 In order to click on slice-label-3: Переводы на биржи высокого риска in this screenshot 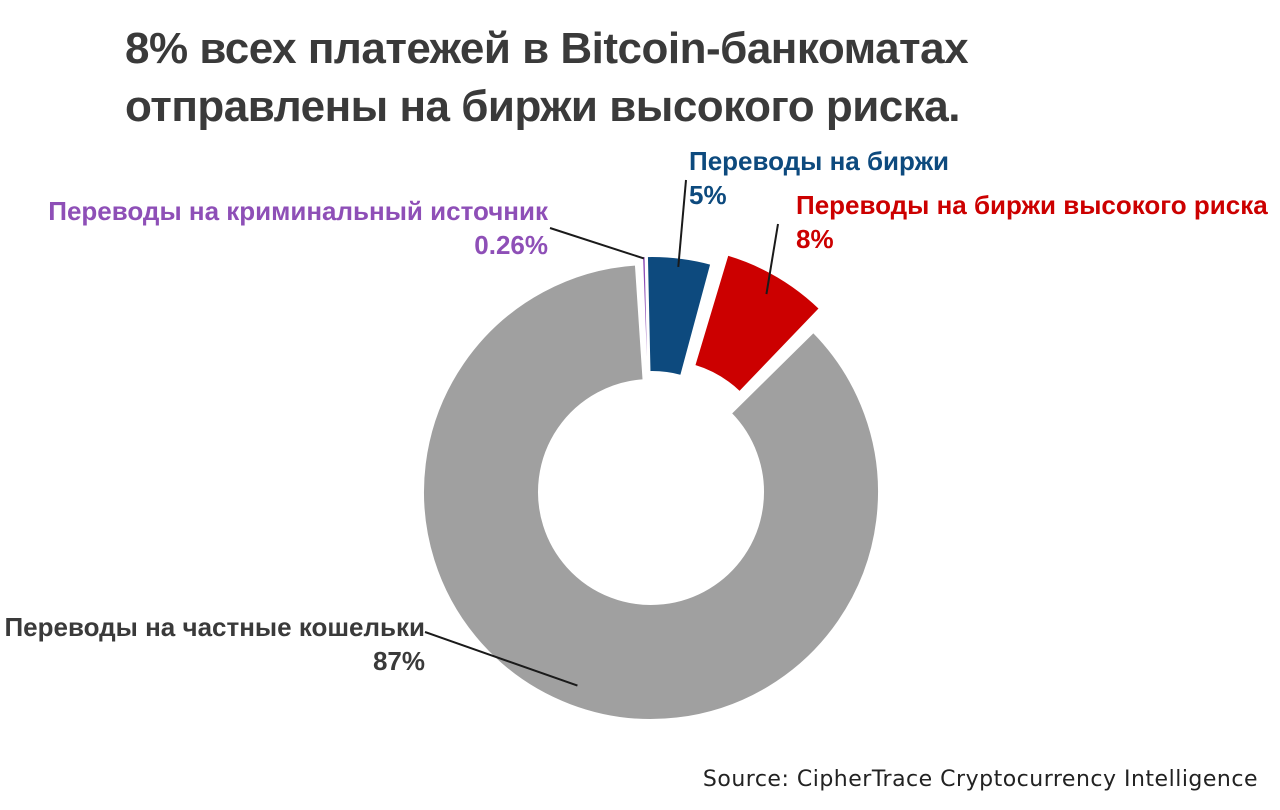, I will do `click(1032, 205)`.